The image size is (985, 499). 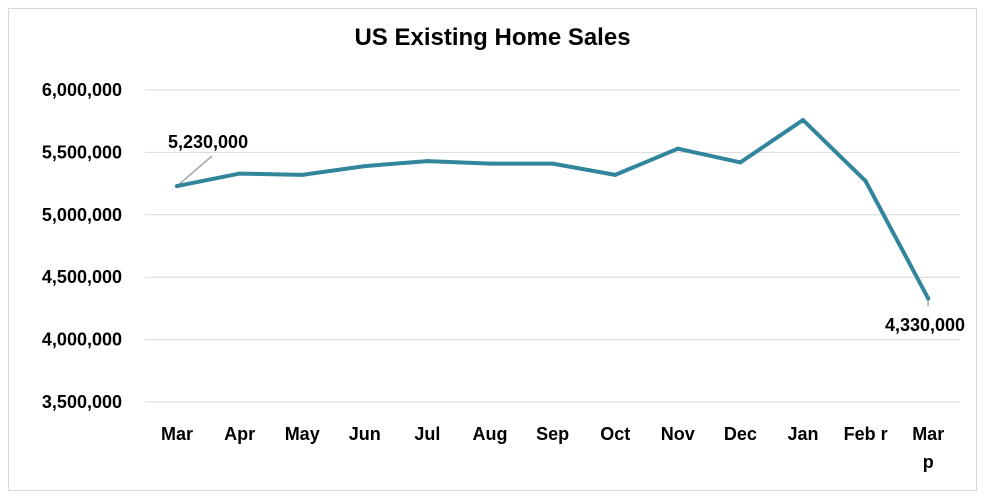 I want to click on y-tick-label: 4,500,000, so click(x=82, y=277).